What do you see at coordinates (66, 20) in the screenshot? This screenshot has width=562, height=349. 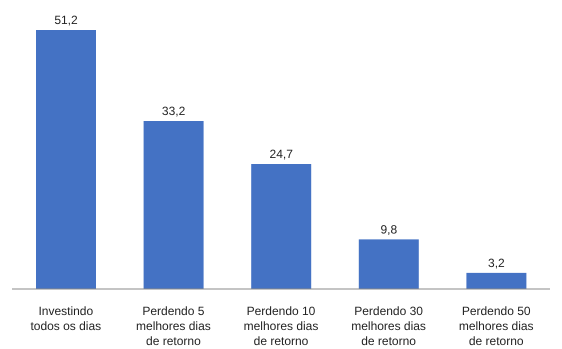 I see `data-label: 51,2` at bounding box center [66, 20].